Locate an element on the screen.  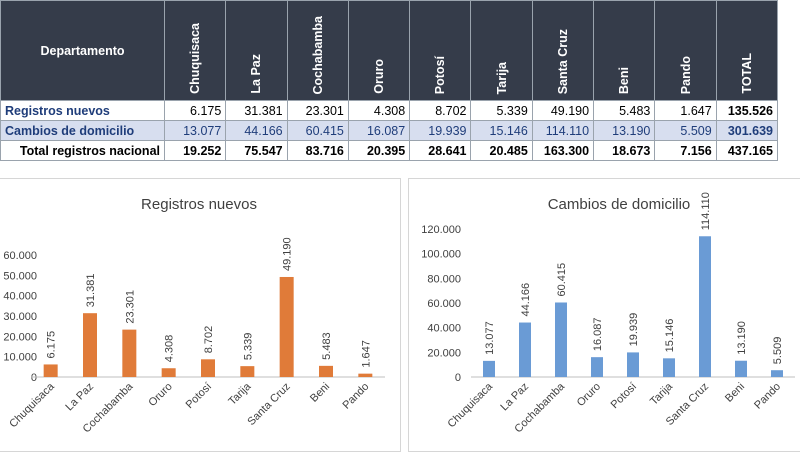
header-dept-6: Santa Cruz is located at coordinates (563, 50).